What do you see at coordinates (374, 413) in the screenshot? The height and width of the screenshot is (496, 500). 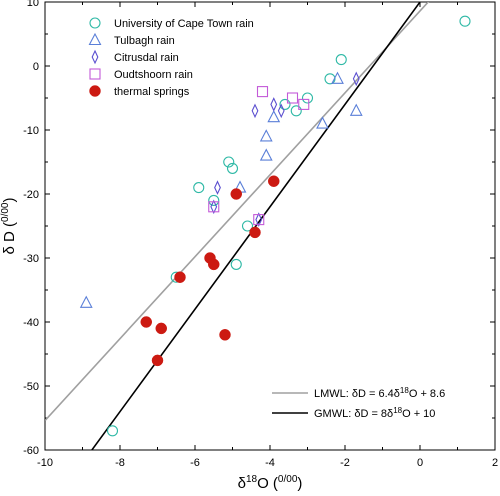 I see `gmwl-legend-label: GMWL: δD = 8δ18O + 10` at bounding box center [374, 413].